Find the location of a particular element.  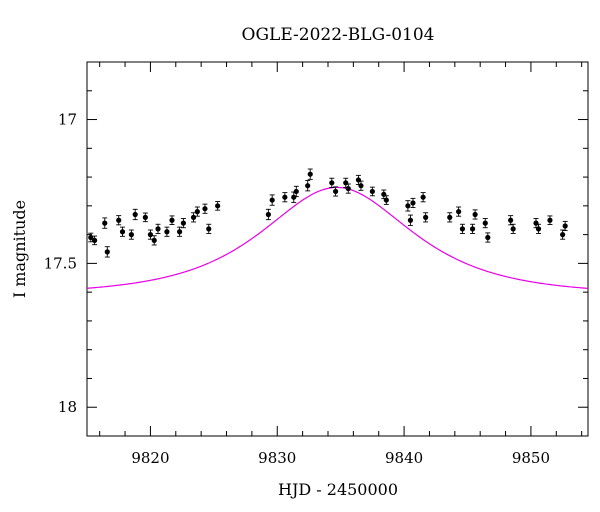

x-tick-label: 9820 is located at coordinates (150, 458).